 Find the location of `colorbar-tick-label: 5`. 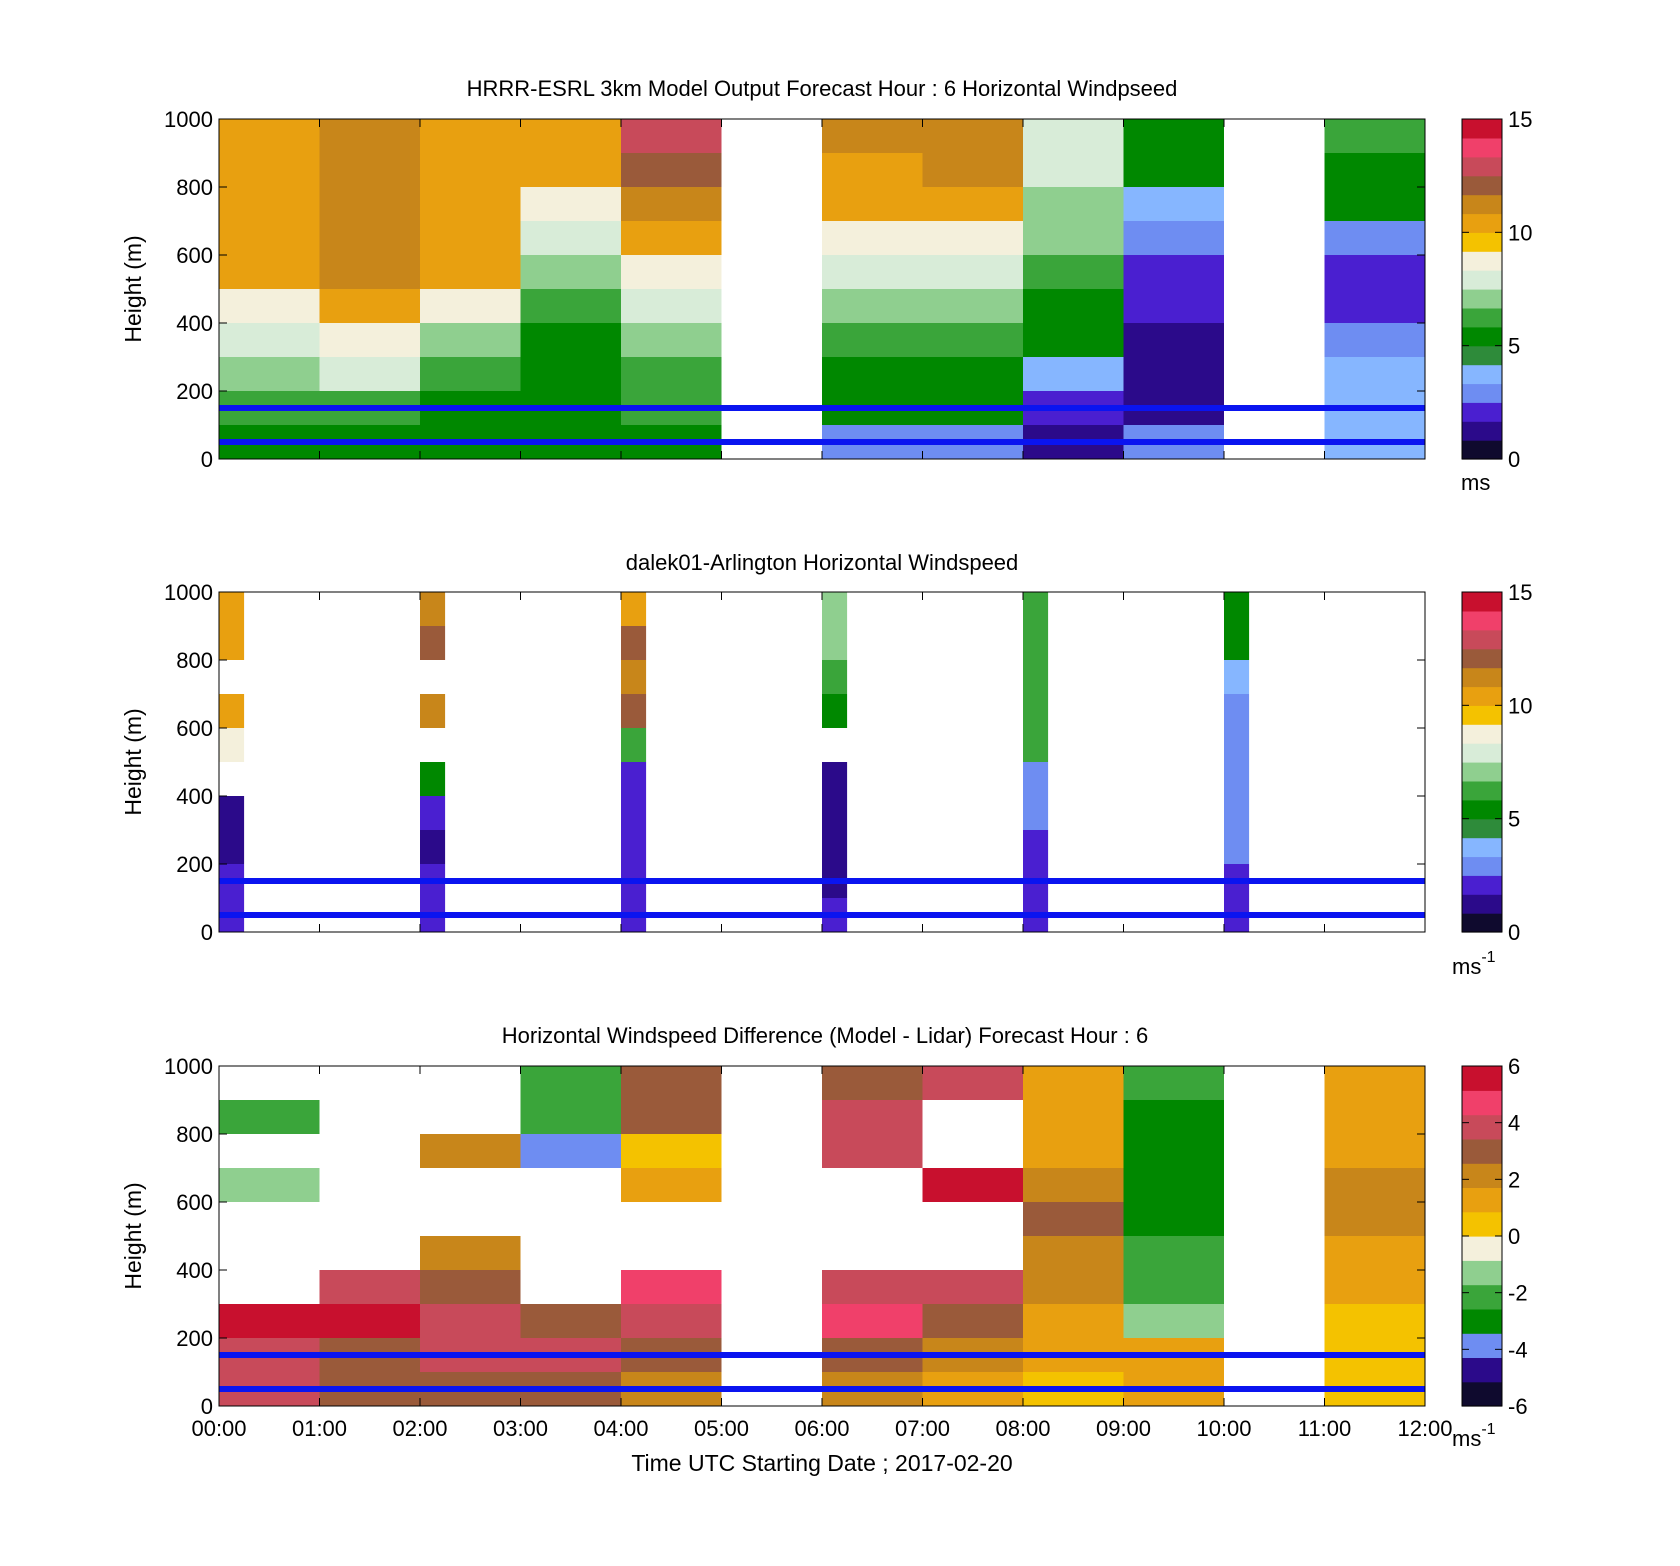

colorbar-tick-label: 5 is located at coordinates (1514, 346).